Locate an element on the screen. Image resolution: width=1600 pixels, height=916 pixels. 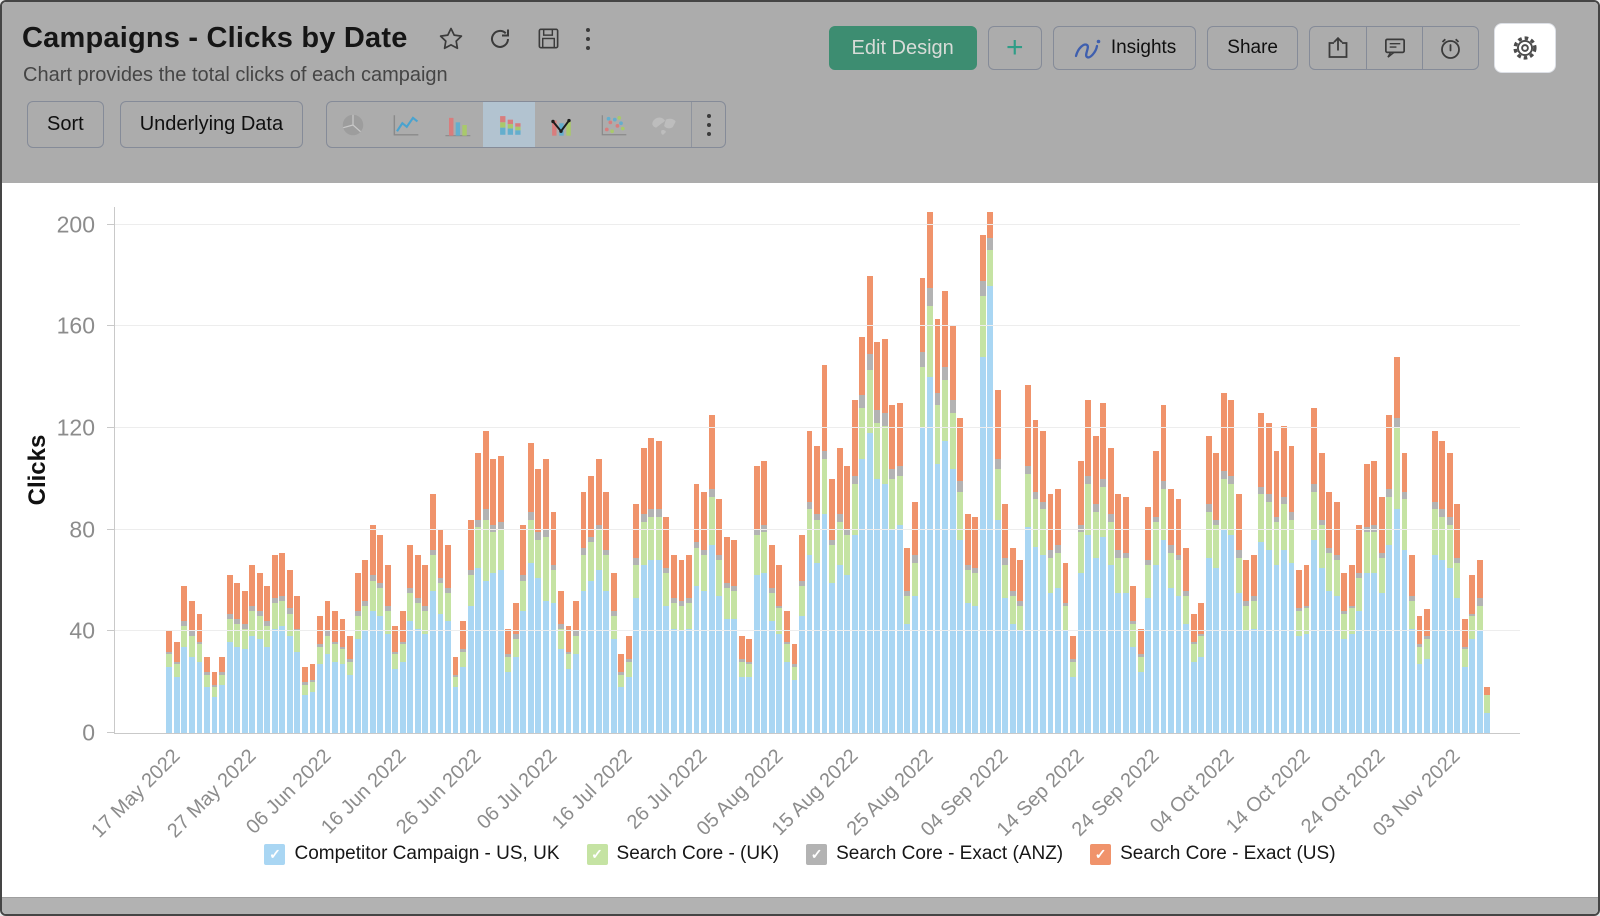
share-button: Share is located at coordinates (1252, 48).